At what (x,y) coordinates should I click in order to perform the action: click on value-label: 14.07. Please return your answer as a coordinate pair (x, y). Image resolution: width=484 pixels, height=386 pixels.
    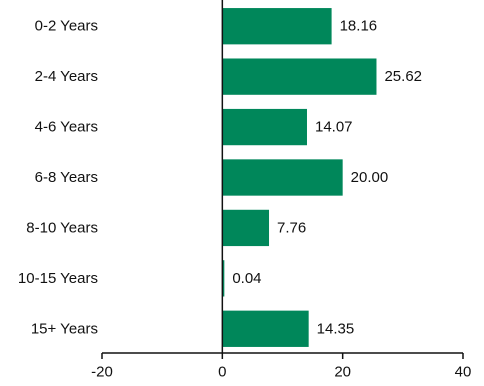
    Looking at the image, I should click on (334, 127).